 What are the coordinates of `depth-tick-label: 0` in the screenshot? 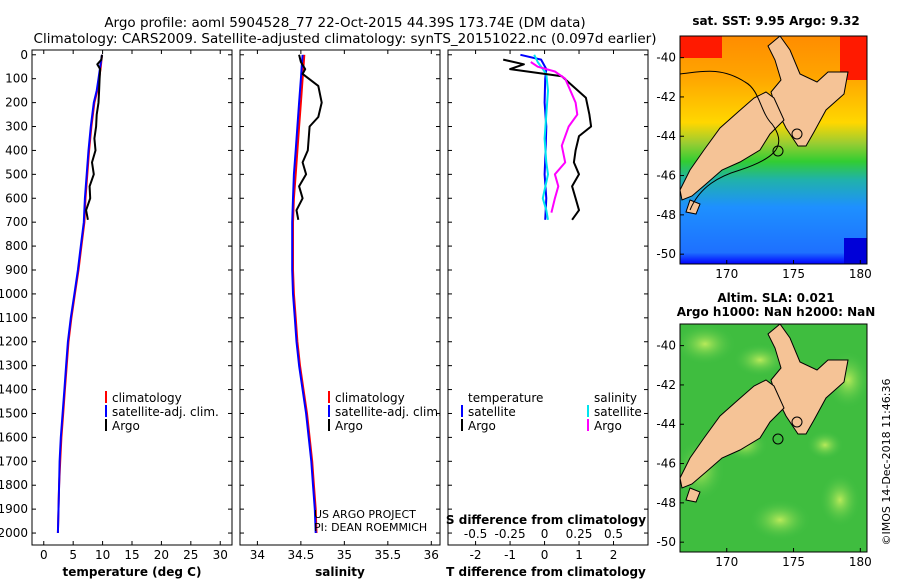 It's located at (24, 55).